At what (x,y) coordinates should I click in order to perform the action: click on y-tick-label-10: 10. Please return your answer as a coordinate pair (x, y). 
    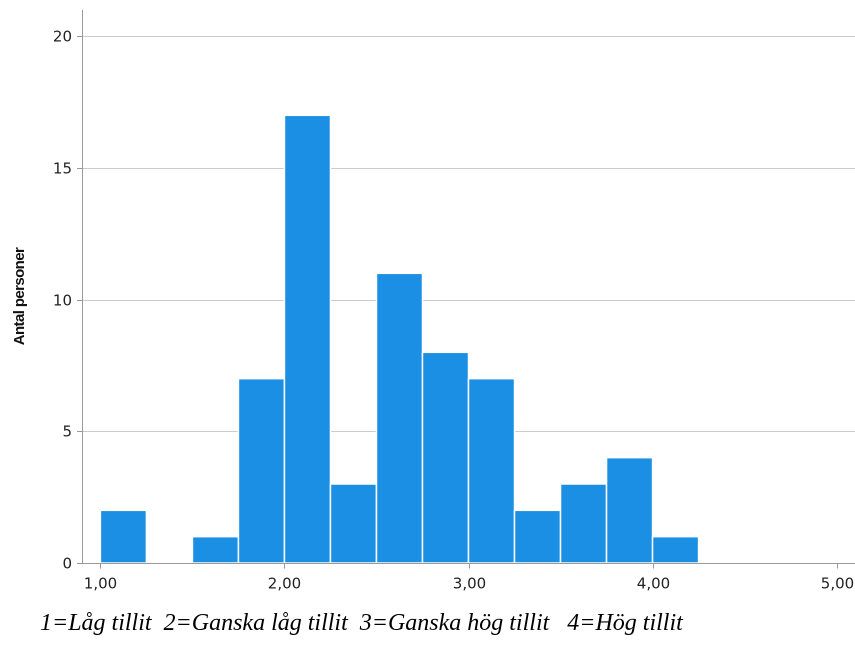
    Looking at the image, I should click on (62, 301).